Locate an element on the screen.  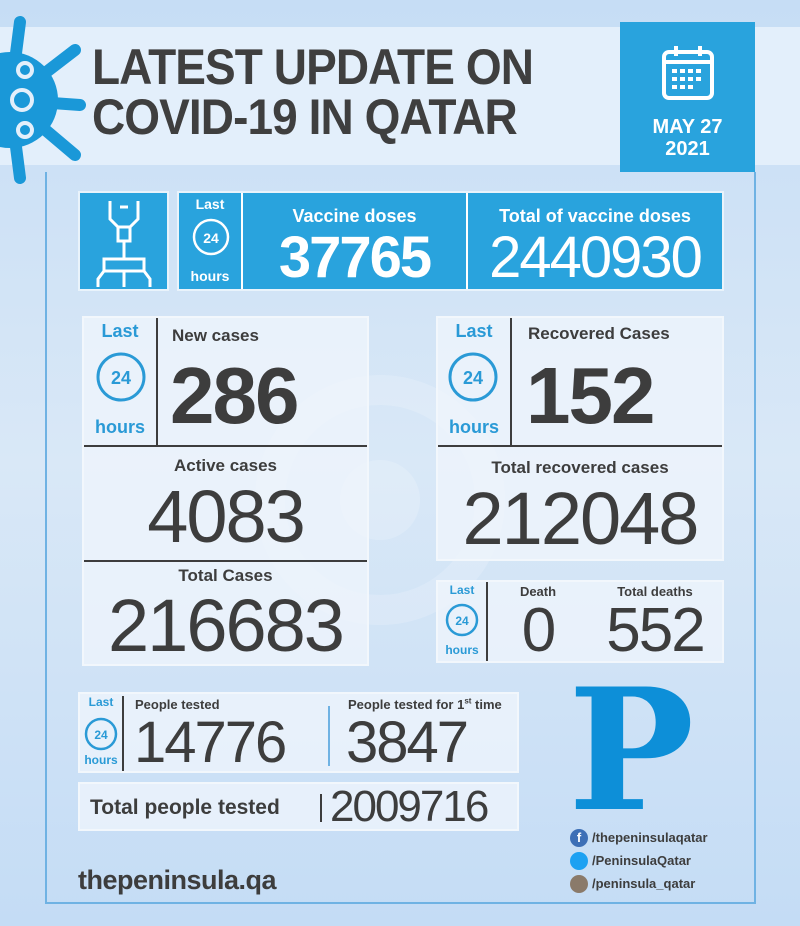
website-link: thepeninsula.qa is located at coordinates (177, 880).